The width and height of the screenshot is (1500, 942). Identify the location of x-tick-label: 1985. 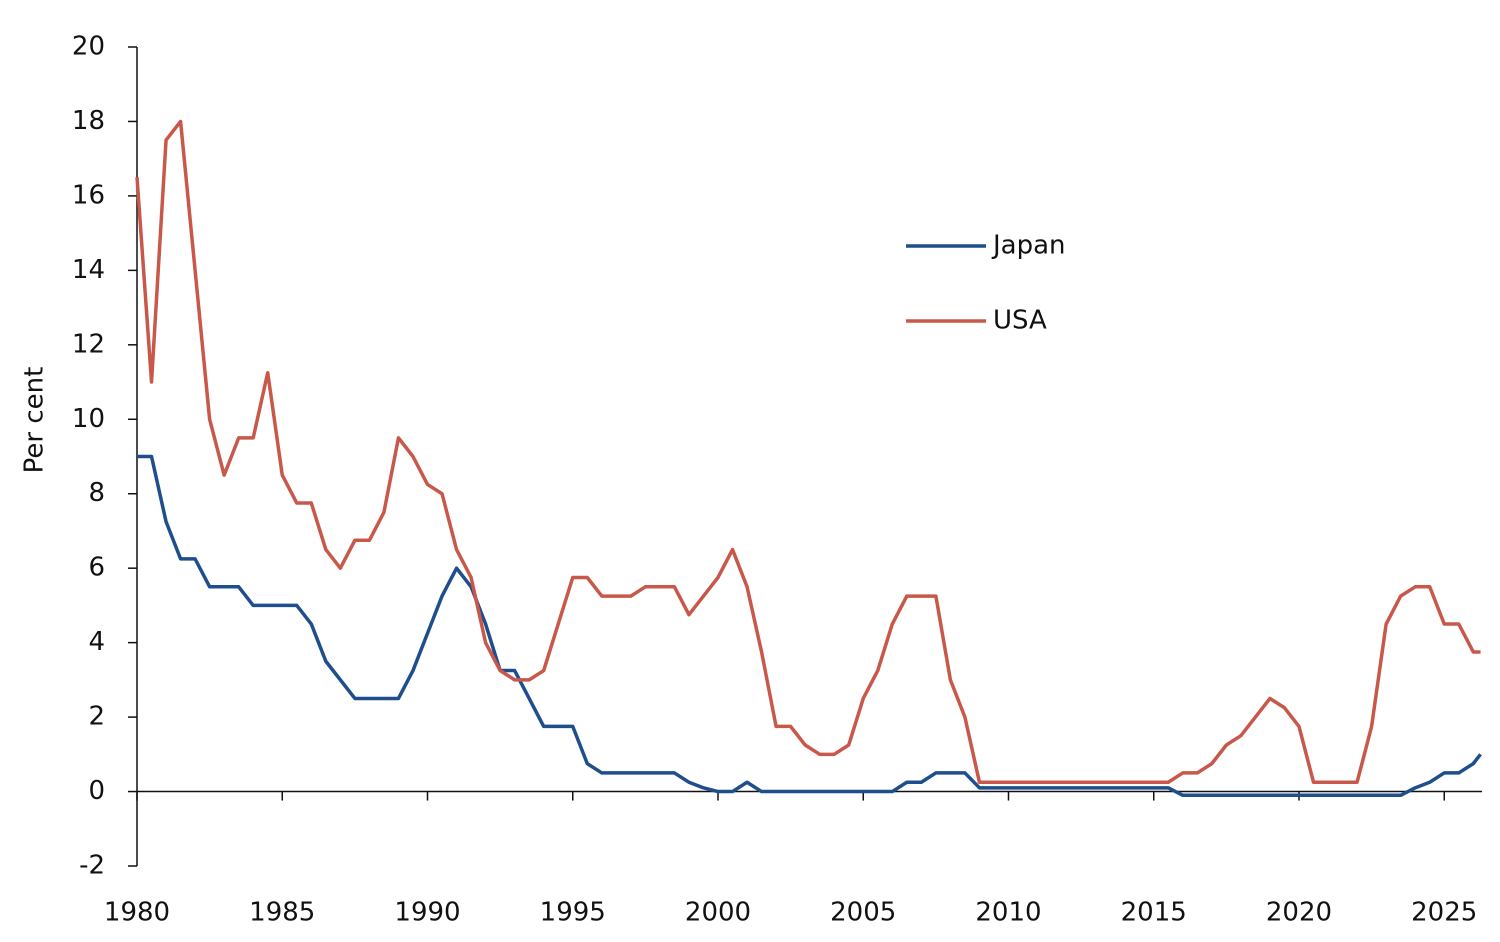
(282, 913).